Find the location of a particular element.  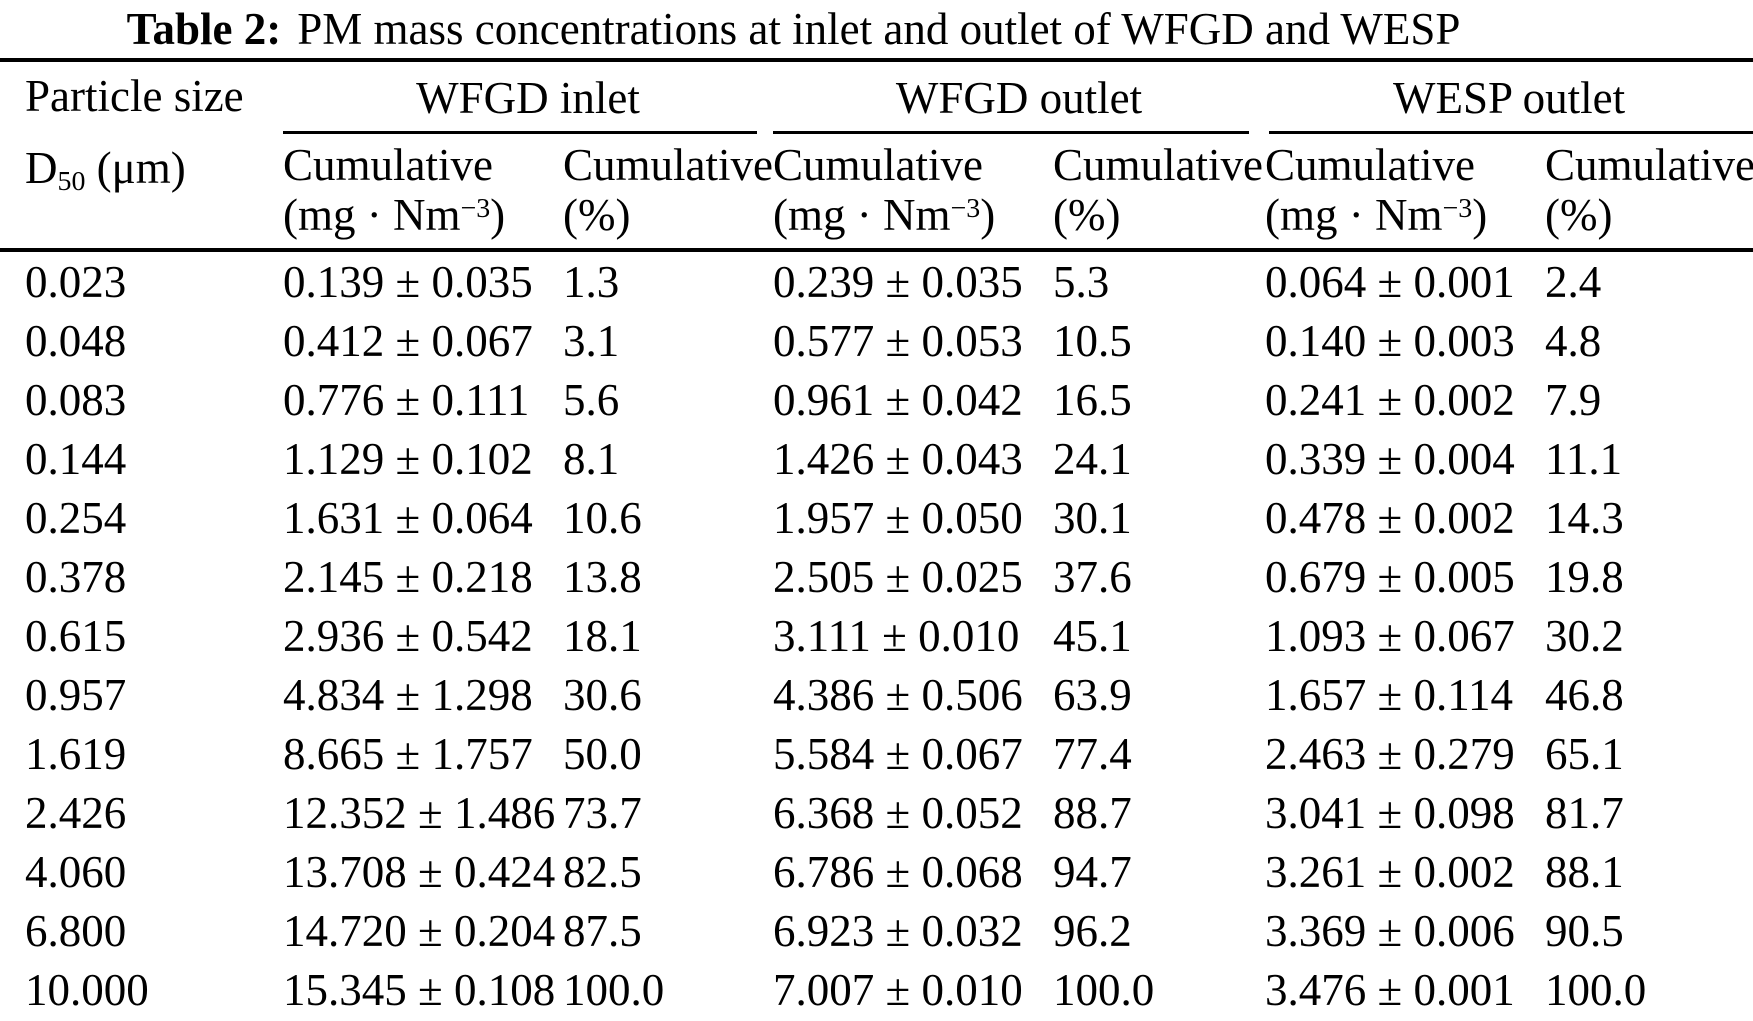

cell-wfgd-inlet-percent: 100.0 is located at coordinates (614, 989).